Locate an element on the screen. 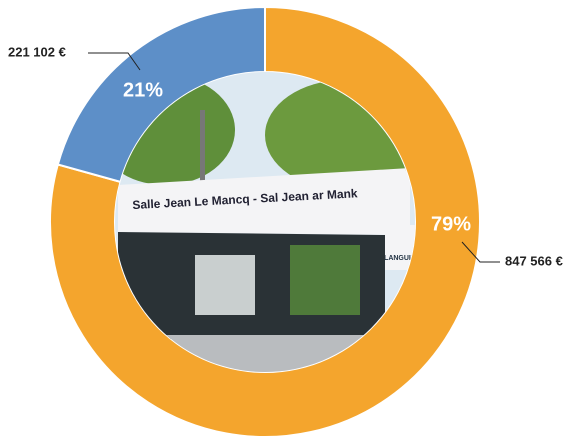 Image resolution: width=582 pixels, height=437 pixels. percent-label: 21% is located at coordinates (143, 90).